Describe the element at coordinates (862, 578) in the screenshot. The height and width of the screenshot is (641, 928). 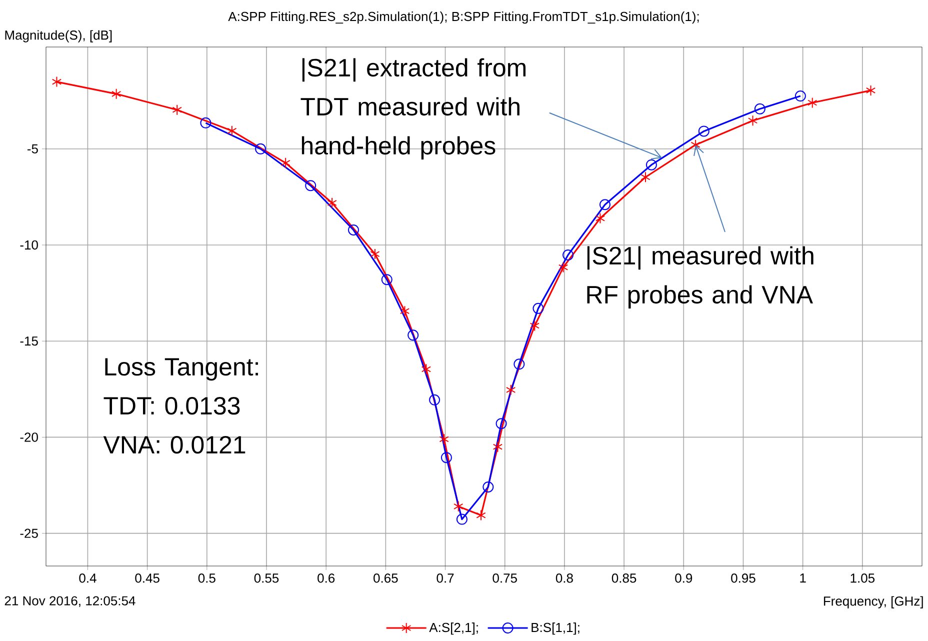
I see `x-tick-label: 1.05` at that location.